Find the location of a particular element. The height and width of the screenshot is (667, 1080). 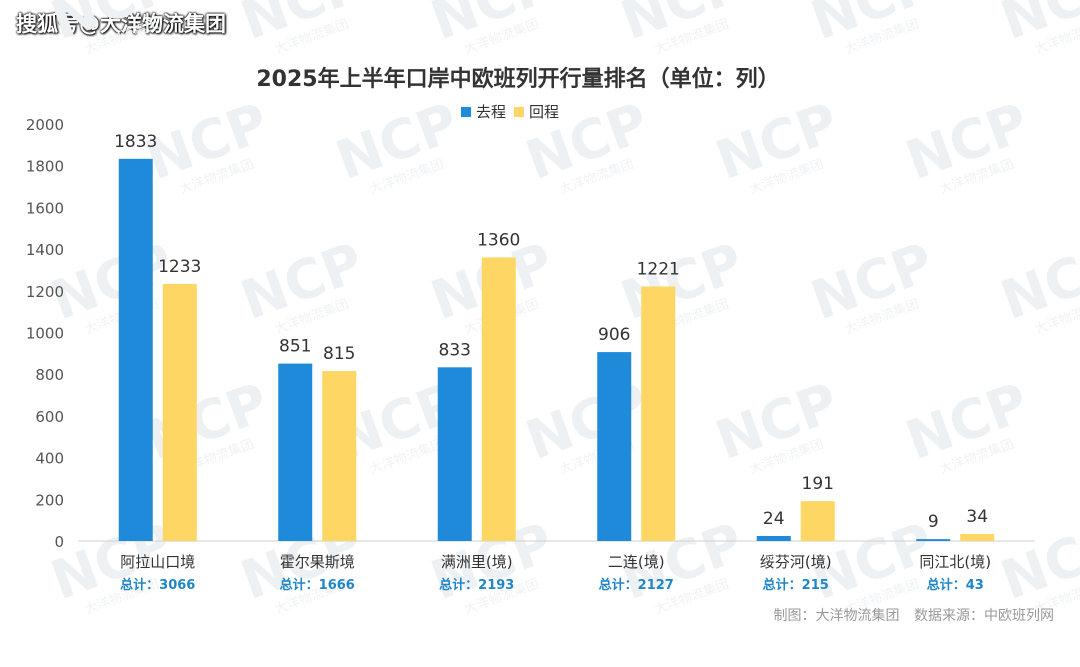

total-label: 总计：215 is located at coordinates (796, 585).